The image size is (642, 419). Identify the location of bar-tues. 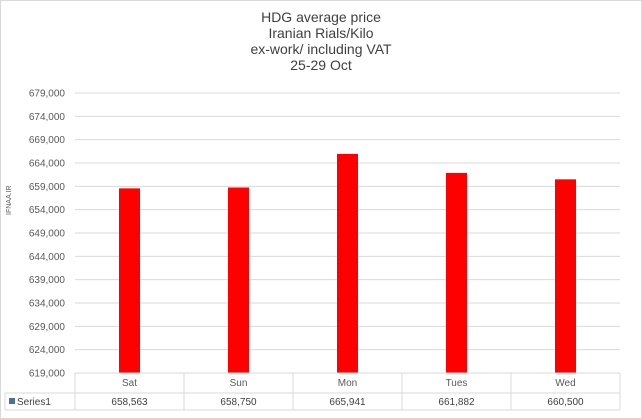
(456, 272).